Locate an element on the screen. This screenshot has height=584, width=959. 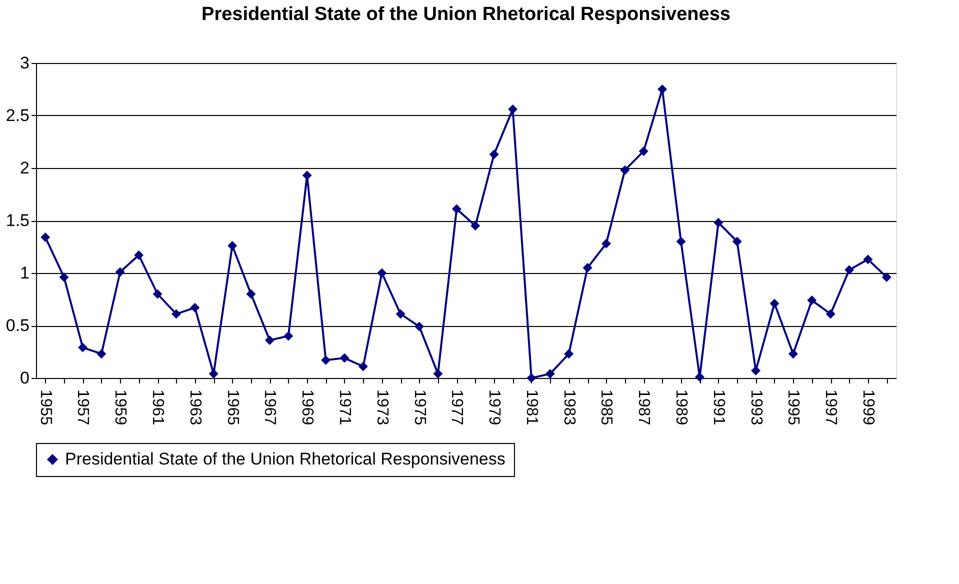
chart-title: Presidential State of the Union Rhetorical Responsiveness is located at coordinates (466, 14).